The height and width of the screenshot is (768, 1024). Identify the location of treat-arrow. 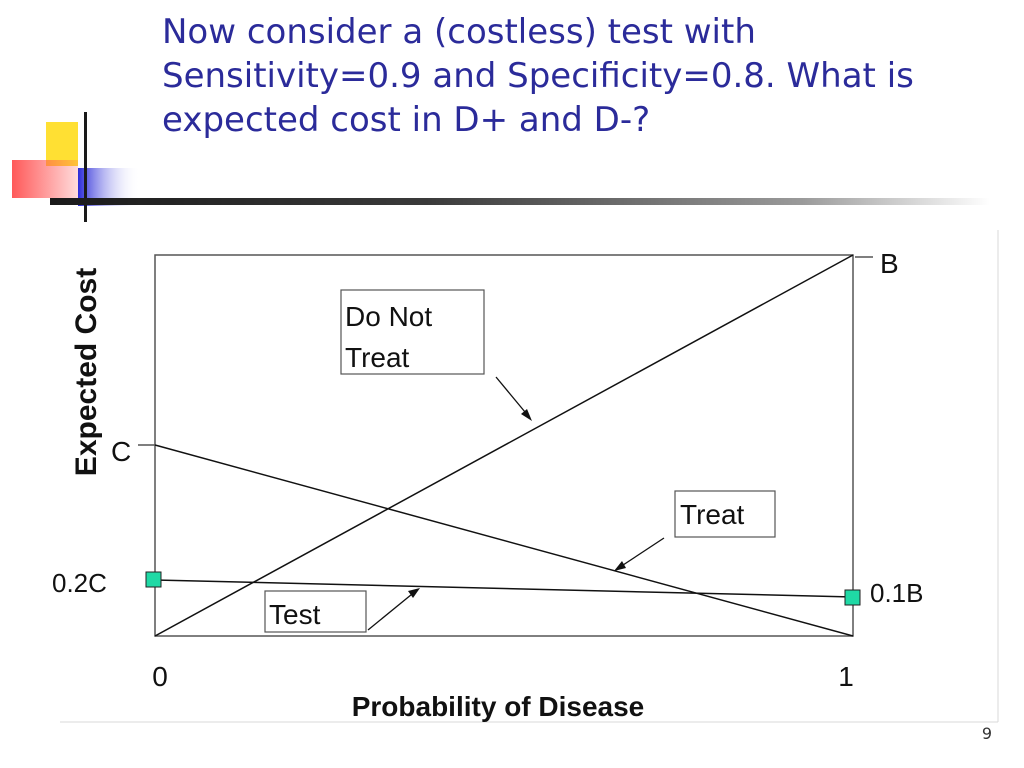
(640, 553).